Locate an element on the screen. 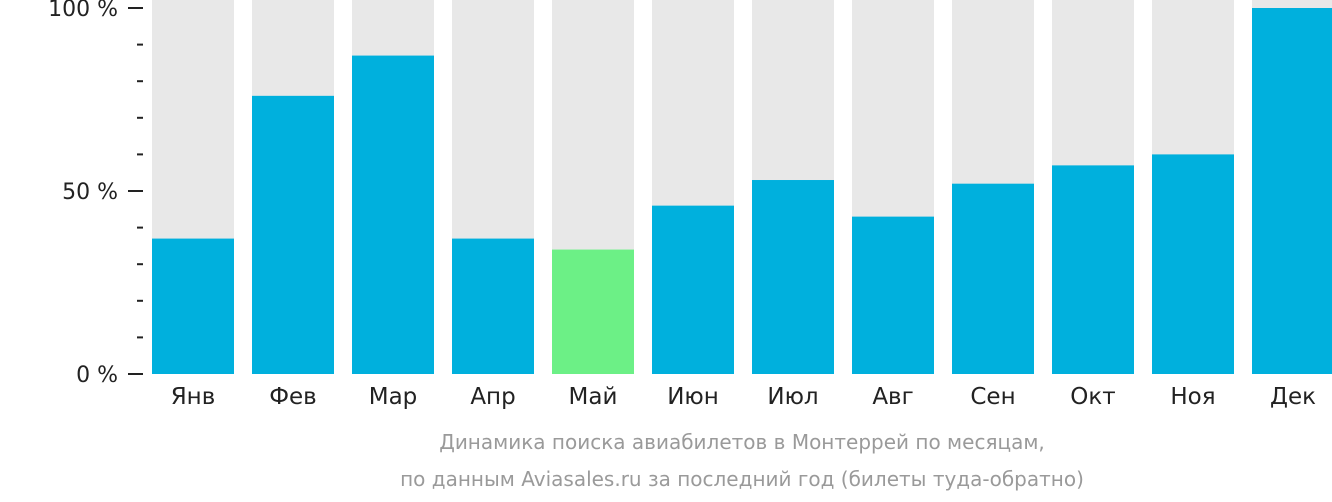 This screenshot has width=1332, height=502. y-tick-label: 50 % is located at coordinates (90, 192).